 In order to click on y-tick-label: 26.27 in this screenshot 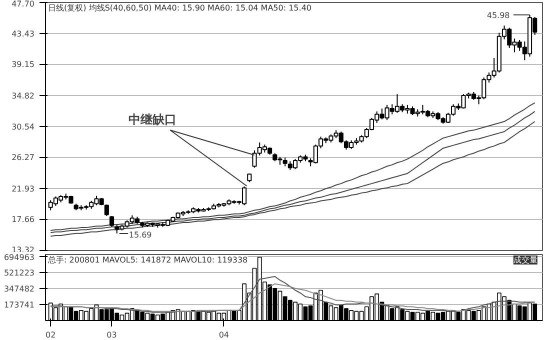, I will do `click(23, 157)`.